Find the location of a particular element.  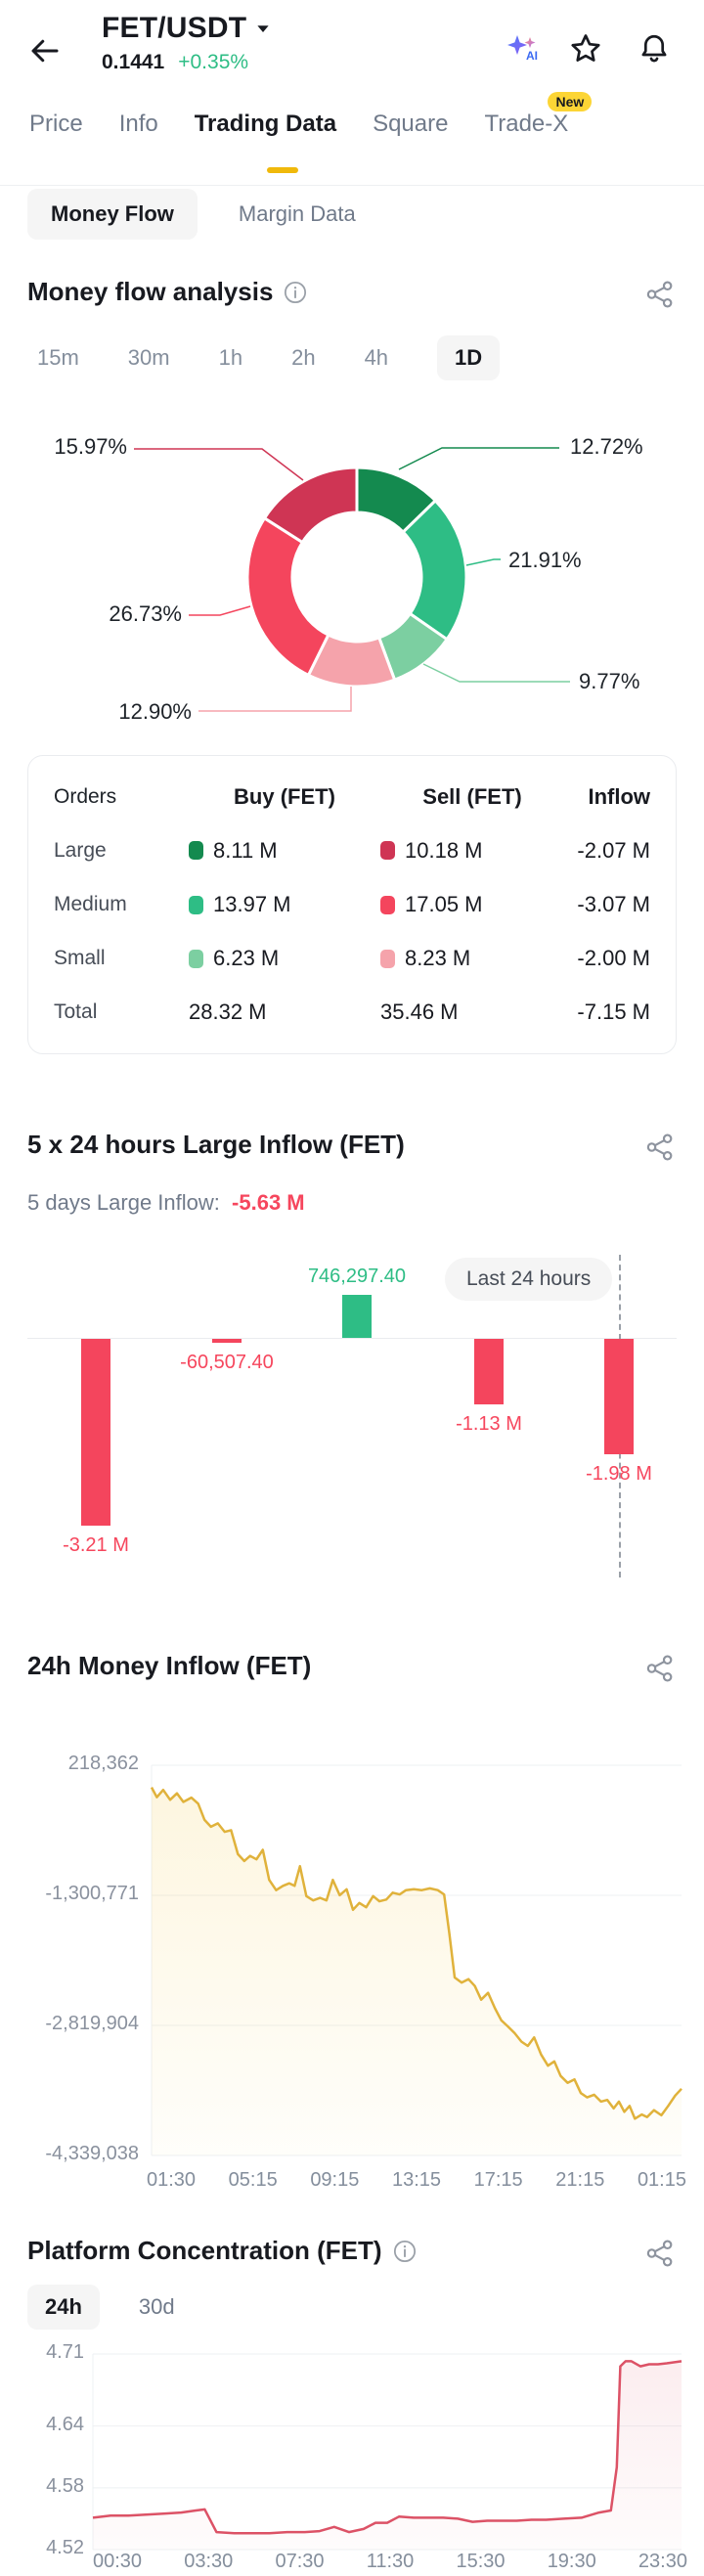

section-title: Money flow analysis is located at coordinates (150, 291).